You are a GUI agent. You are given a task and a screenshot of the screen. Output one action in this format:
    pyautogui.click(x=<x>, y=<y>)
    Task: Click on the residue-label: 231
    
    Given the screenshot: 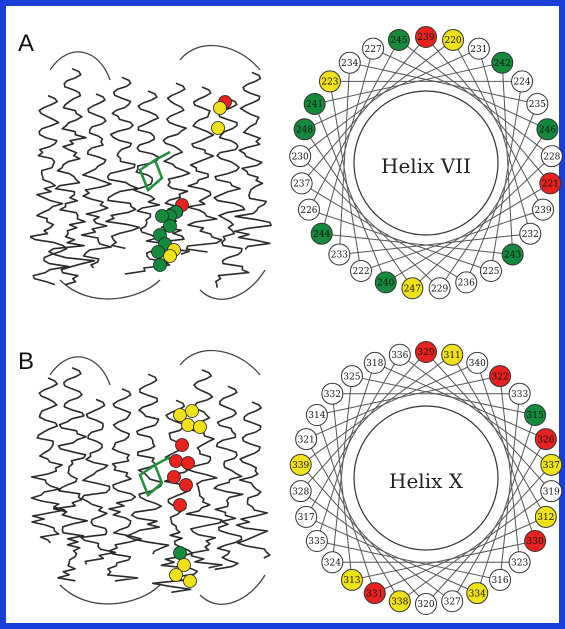 What is the action you would take?
    pyautogui.click(x=478, y=50)
    